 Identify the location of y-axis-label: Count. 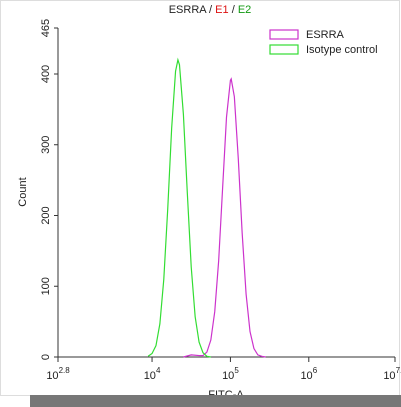
(23, 191).